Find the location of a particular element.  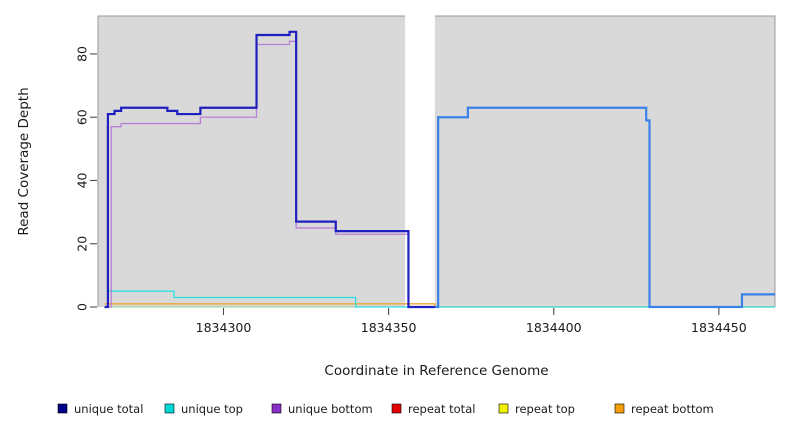

legend-swatch-repeat-top is located at coordinates (503, 408).